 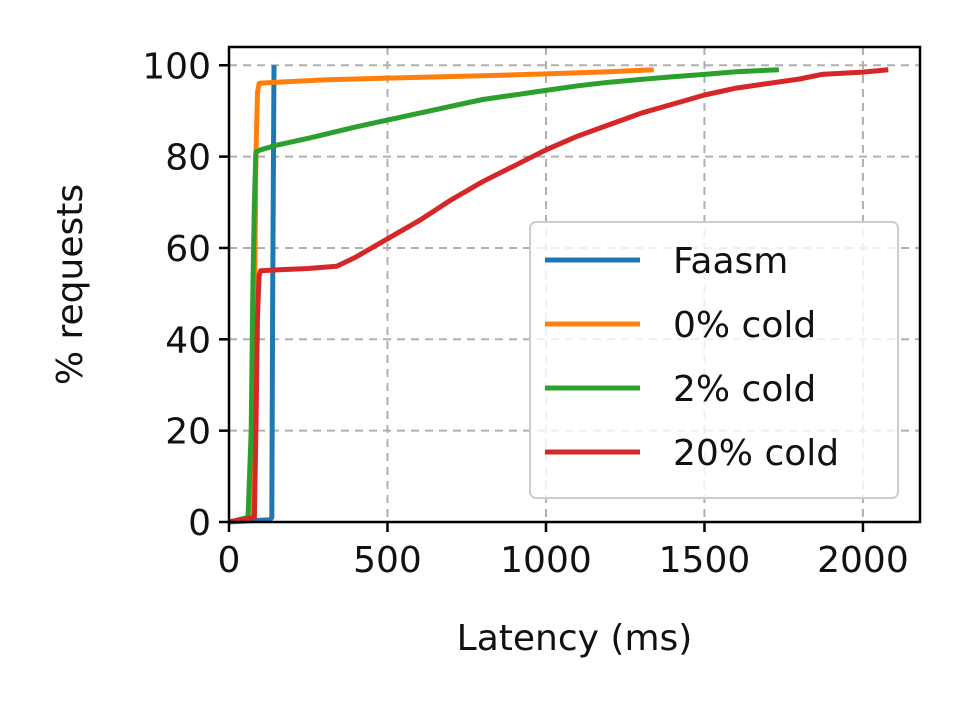 I want to click on x-tick-label: 1000, so click(x=546, y=560).